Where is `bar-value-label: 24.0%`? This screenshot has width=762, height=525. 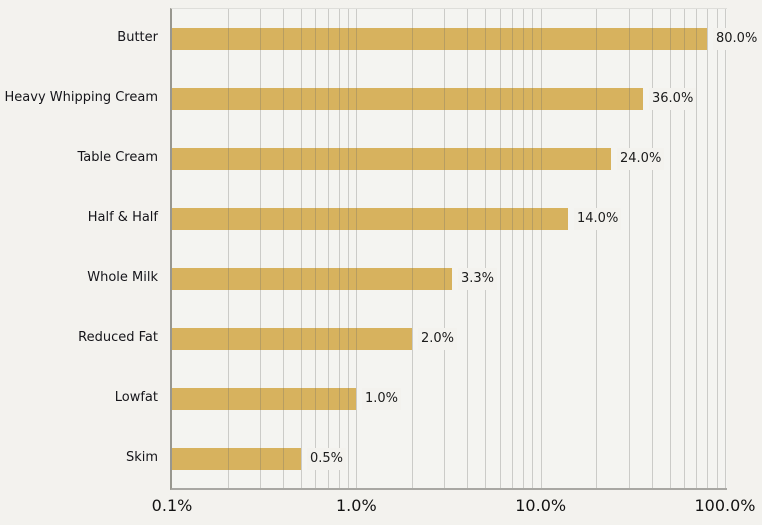
bar-value-label: 24.0% is located at coordinates (641, 159).